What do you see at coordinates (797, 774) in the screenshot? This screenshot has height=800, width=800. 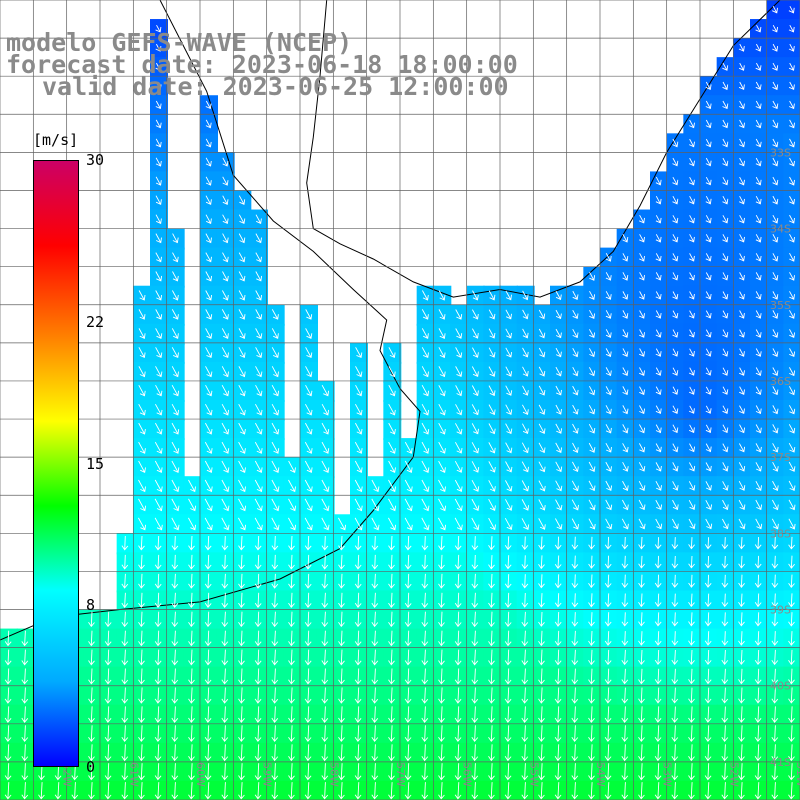 I see `longitude-label: 51W` at bounding box center [797, 774].